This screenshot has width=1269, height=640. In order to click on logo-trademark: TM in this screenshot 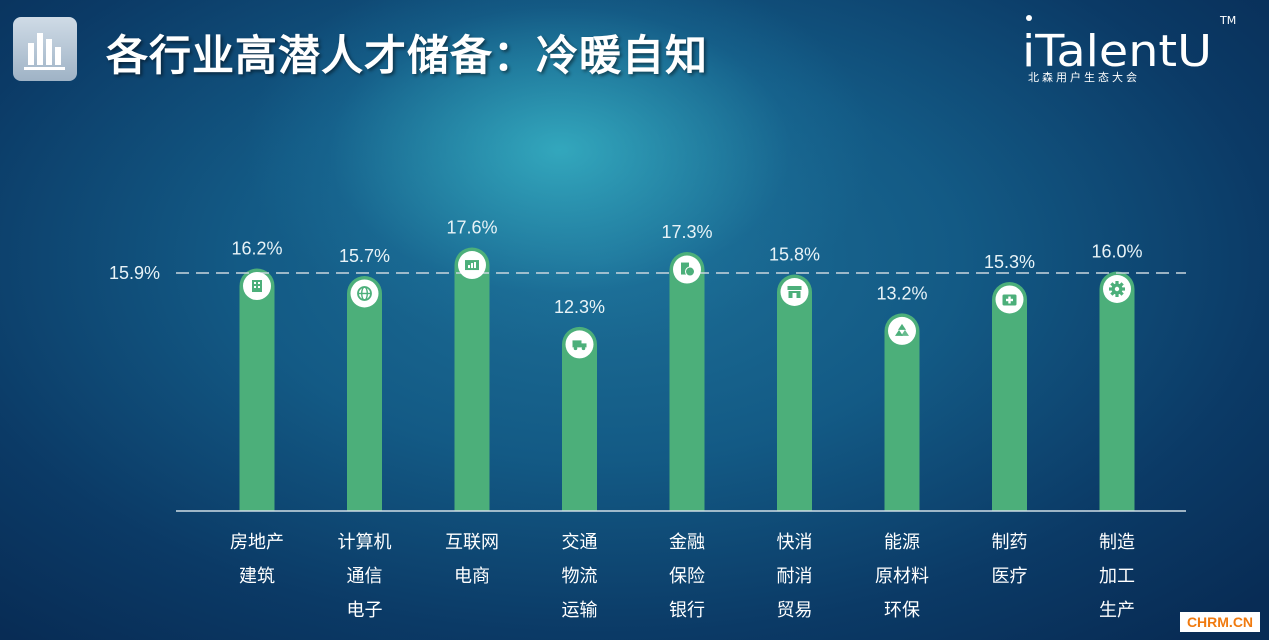, I will do `click(1227, 20)`.